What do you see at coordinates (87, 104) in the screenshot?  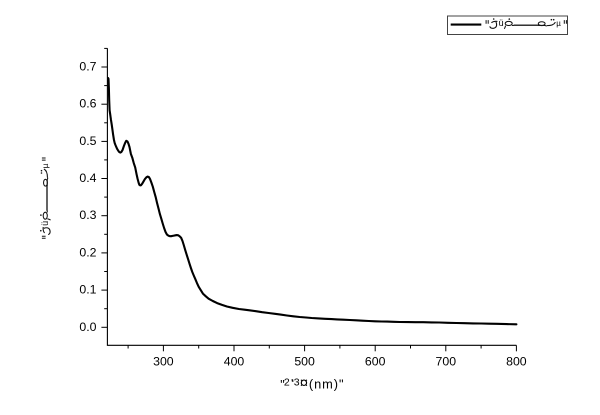 I see `svg-text: 0.6` at bounding box center [87, 104].